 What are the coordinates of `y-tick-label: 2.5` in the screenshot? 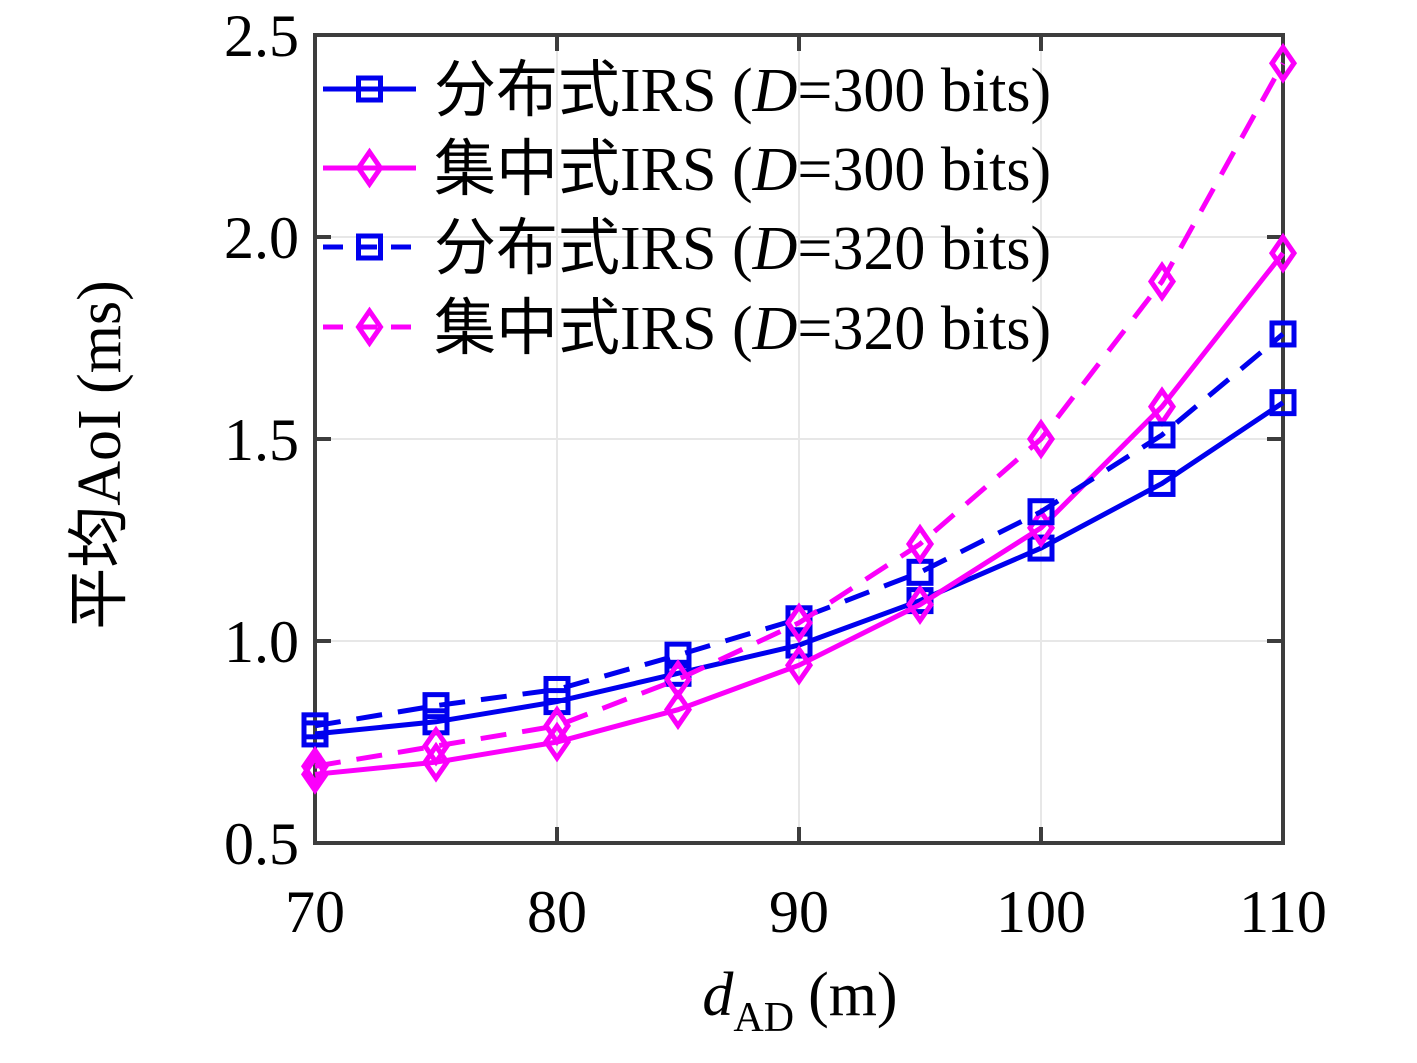 It's located at (261, 36).